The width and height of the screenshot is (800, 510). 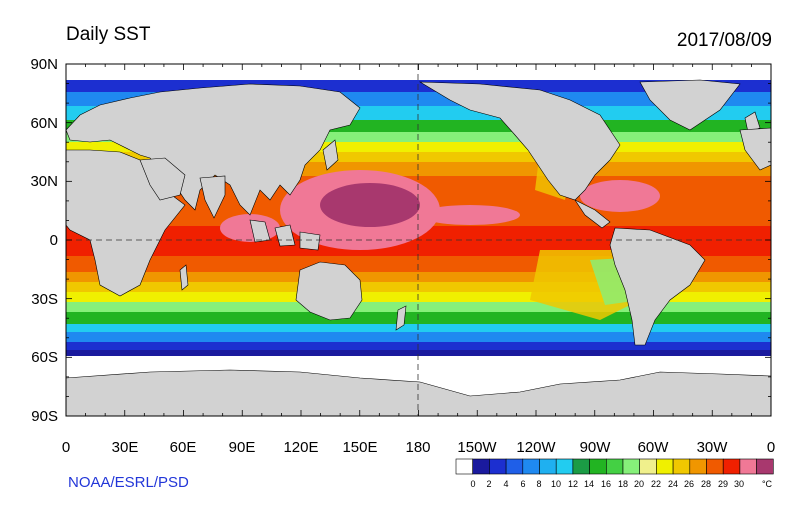 I want to click on lon-label: 30W, so click(x=713, y=447).